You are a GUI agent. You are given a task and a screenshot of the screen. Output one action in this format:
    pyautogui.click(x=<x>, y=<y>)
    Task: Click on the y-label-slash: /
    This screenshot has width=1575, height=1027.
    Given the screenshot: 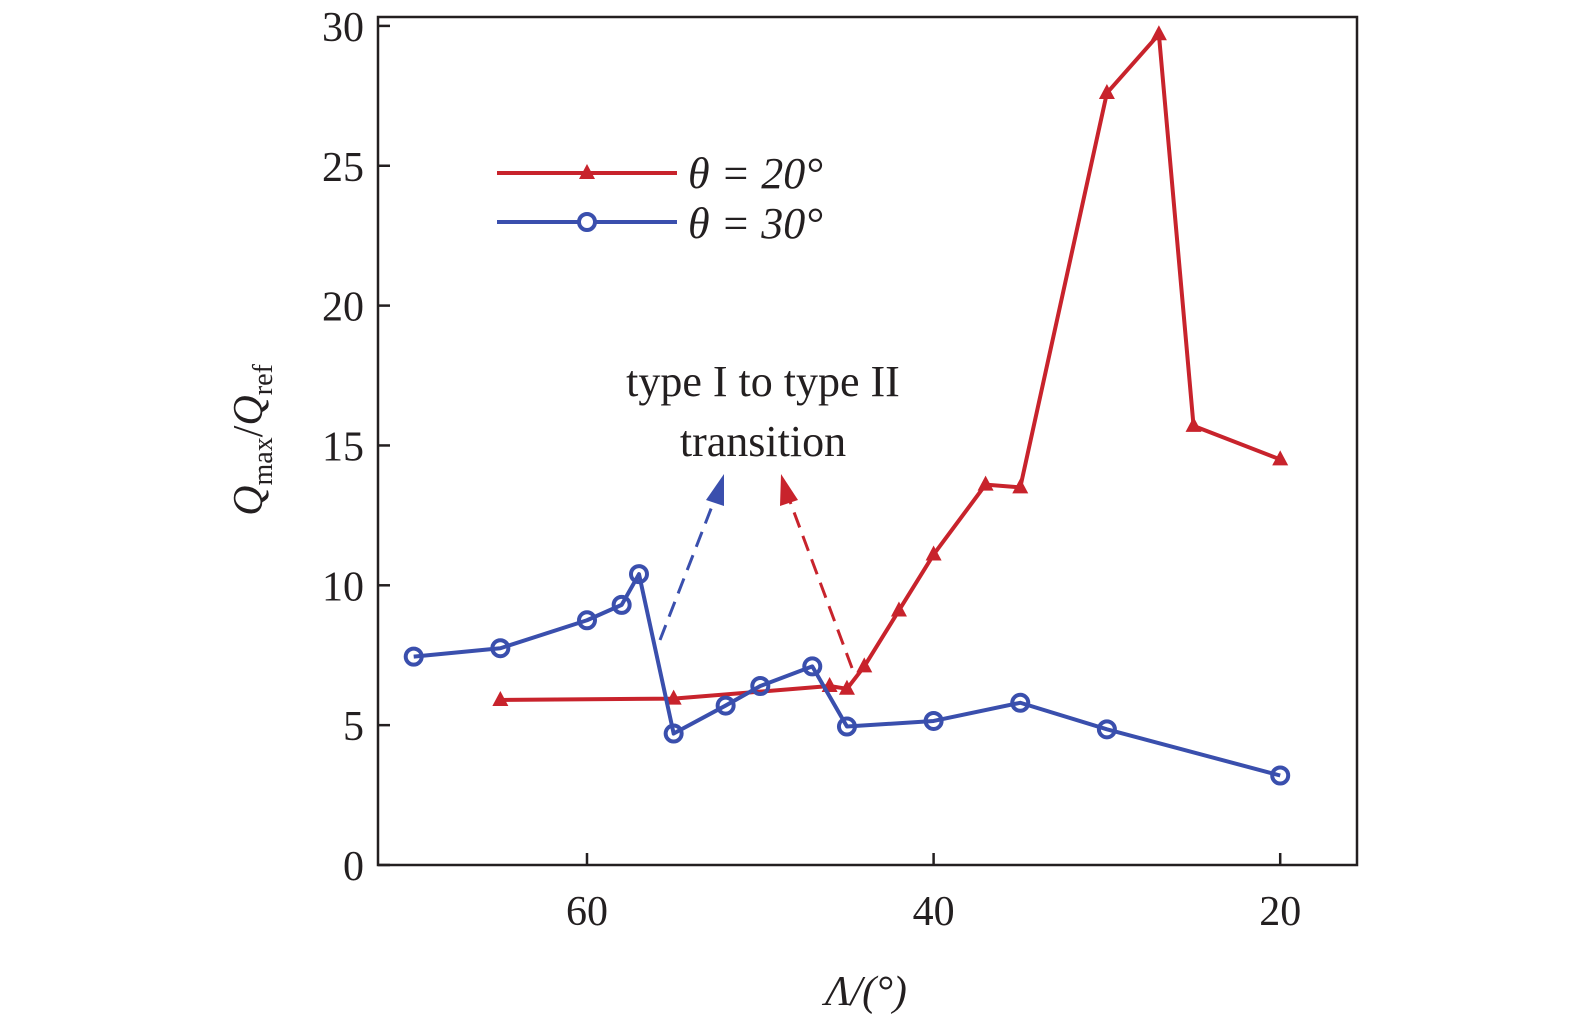 What is the action you would take?
    pyautogui.click(x=249, y=431)
    